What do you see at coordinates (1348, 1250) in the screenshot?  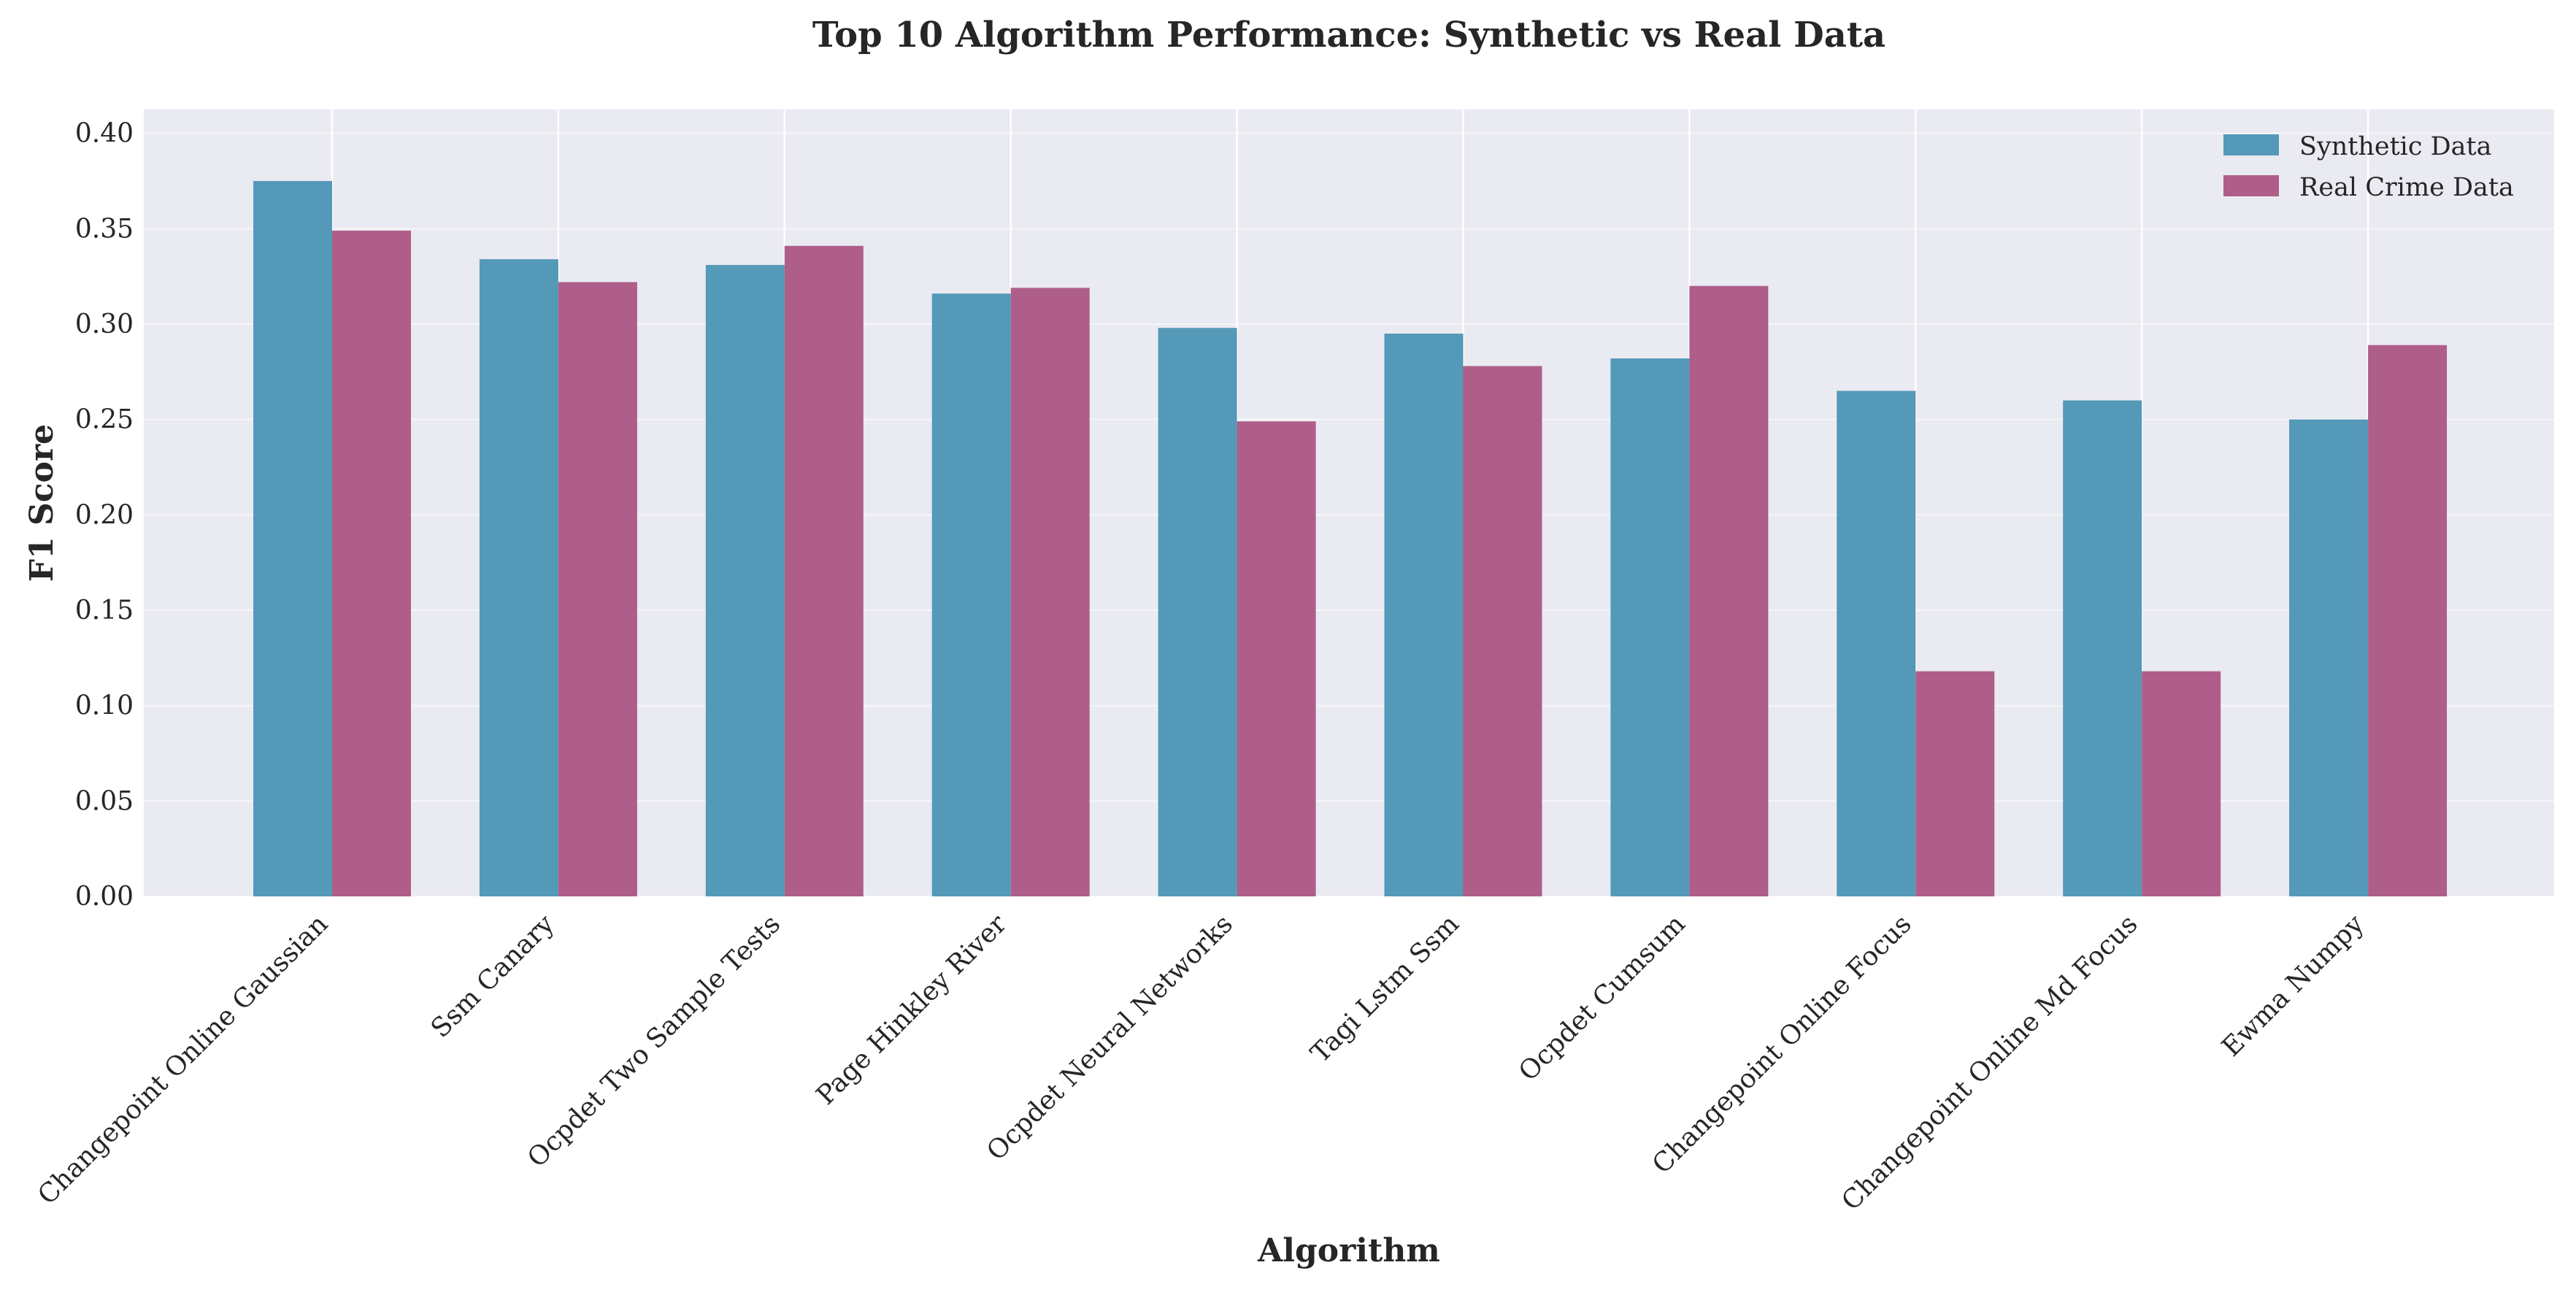 I see `x-axis-label: Algorithm` at bounding box center [1348, 1250].